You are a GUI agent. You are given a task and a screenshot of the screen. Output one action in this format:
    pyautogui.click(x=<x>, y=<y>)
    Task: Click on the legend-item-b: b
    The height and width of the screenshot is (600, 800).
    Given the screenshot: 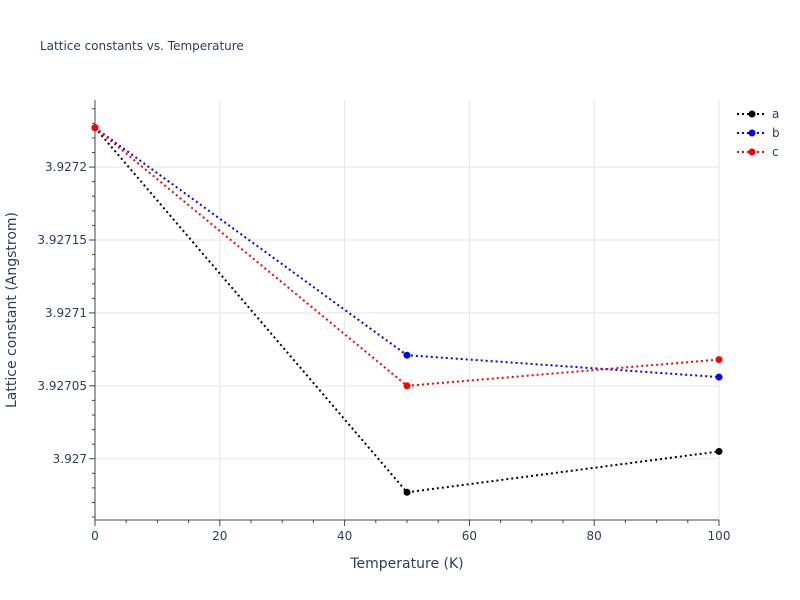 What is the action you would take?
    pyautogui.click(x=758, y=133)
    